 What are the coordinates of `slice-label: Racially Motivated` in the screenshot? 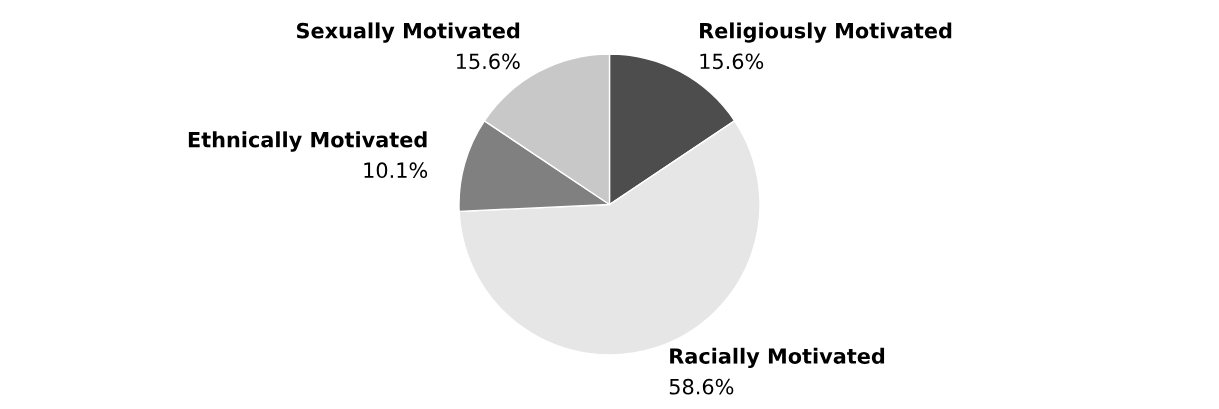 It's located at (777, 358).